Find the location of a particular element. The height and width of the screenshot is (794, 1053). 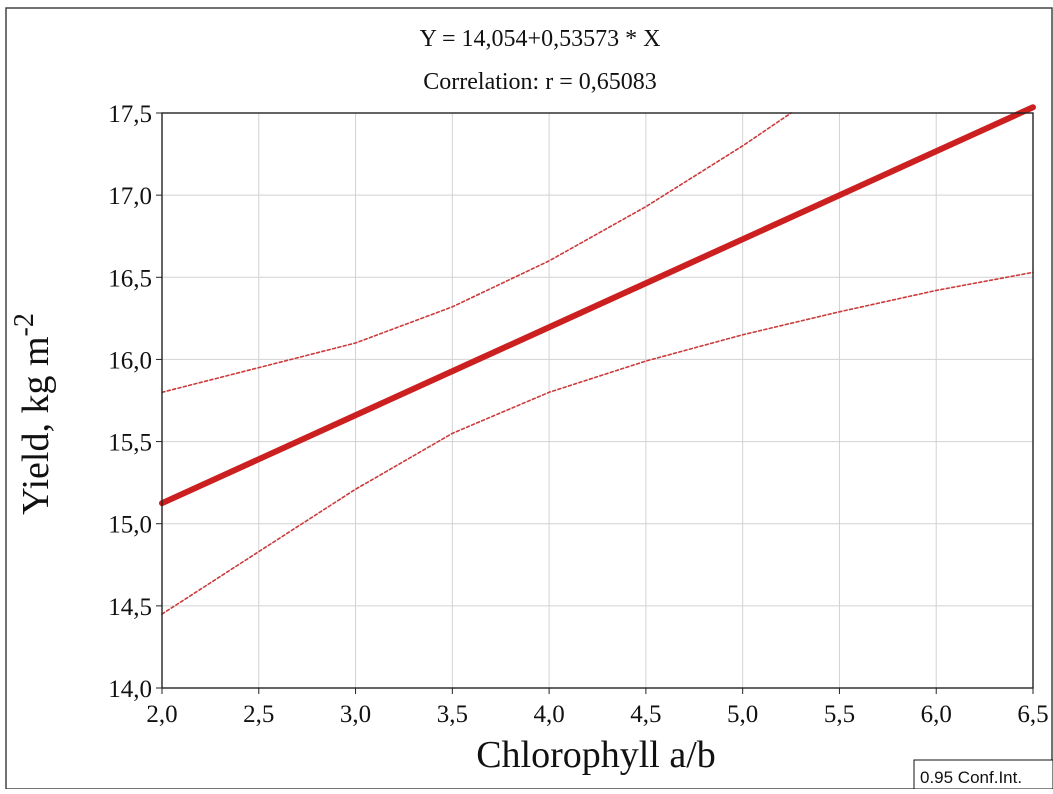

x-tick-label-8: 6,0 is located at coordinates (936, 714).